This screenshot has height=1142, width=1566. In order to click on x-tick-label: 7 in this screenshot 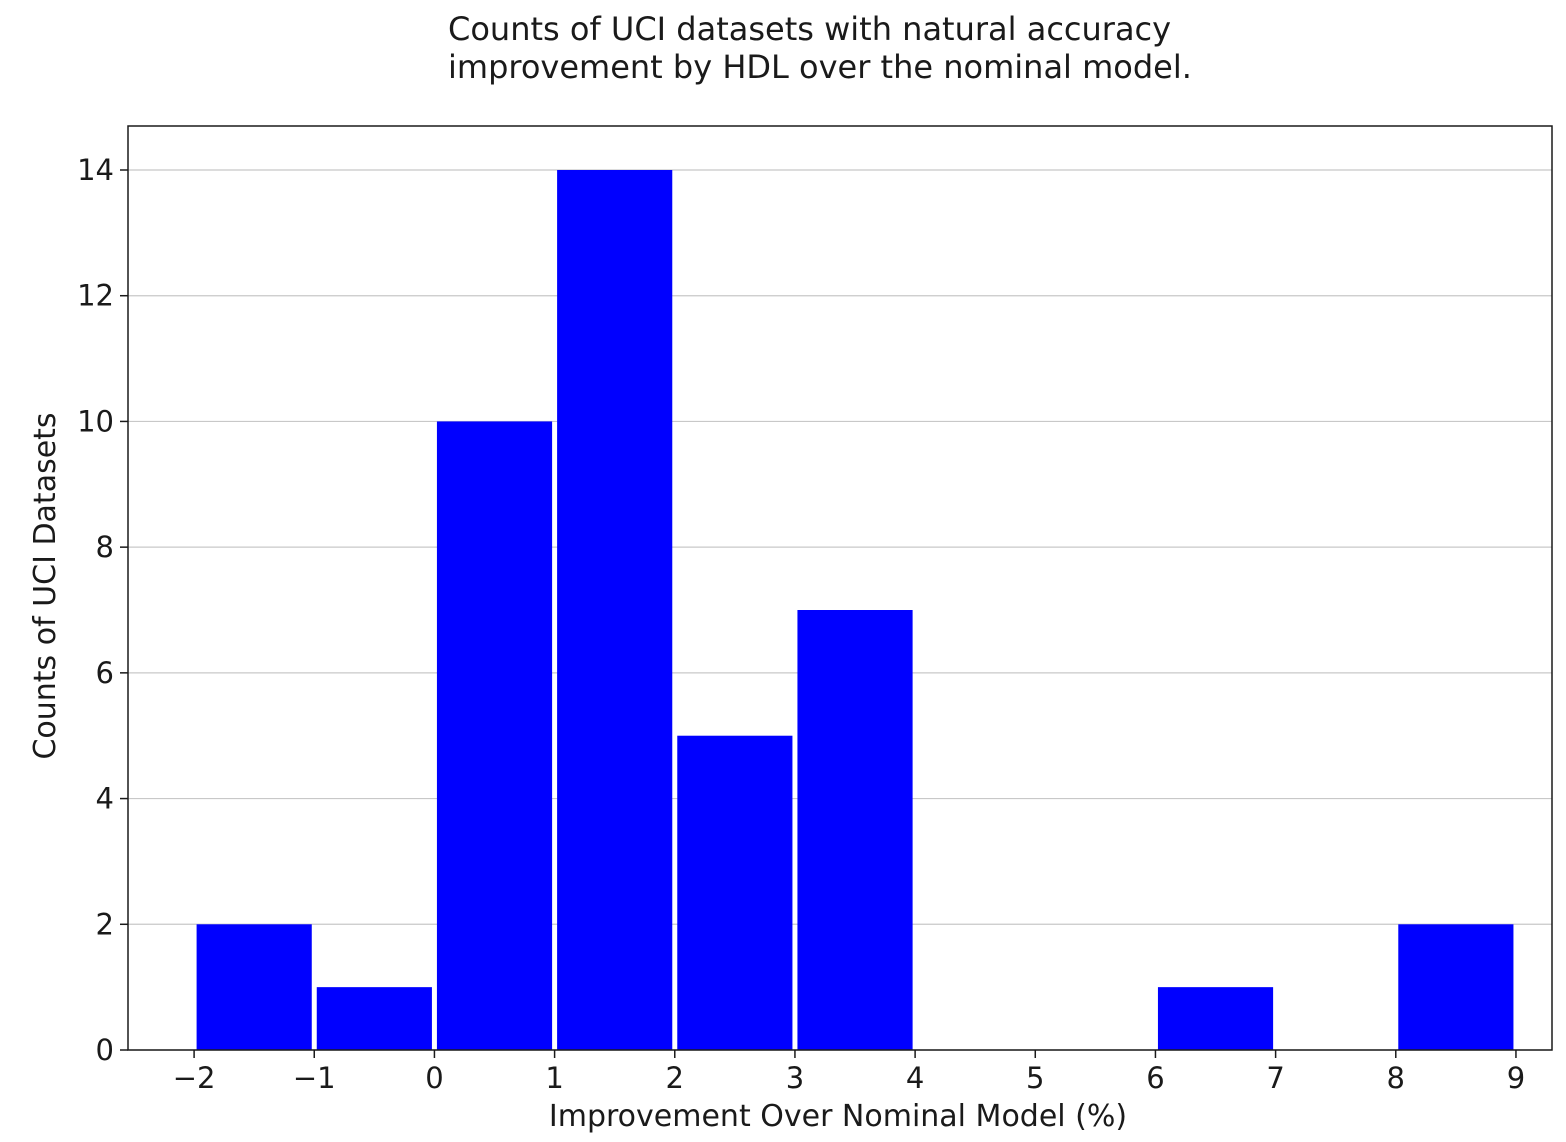, I will do `click(1275, 1078)`.